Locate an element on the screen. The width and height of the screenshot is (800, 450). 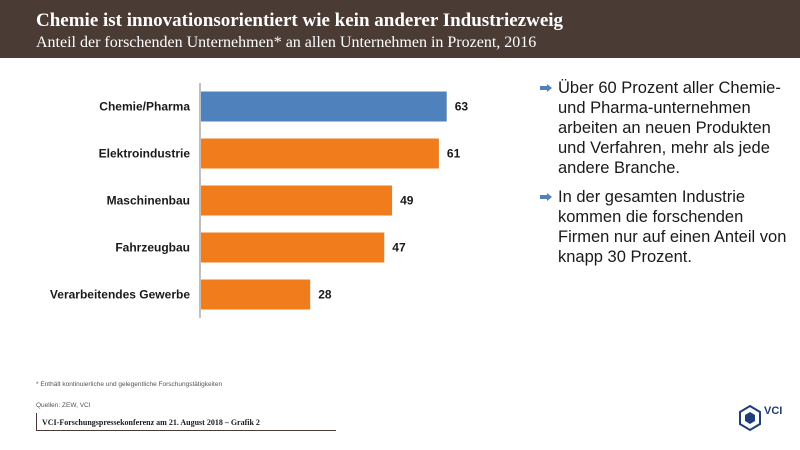
data-label: 49 is located at coordinates (407, 201).